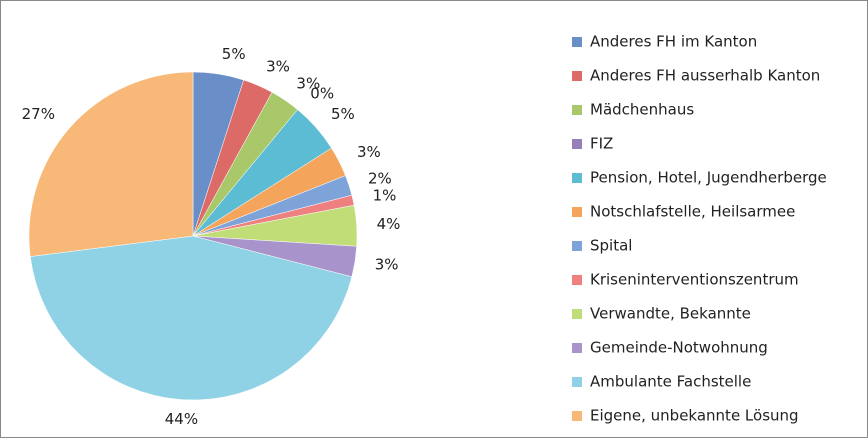 The image size is (868, 438). What do you see at coordinates (601, 144) in the screenshot?
I see `legend-label: FIZ` at bounding box center [601, 144].